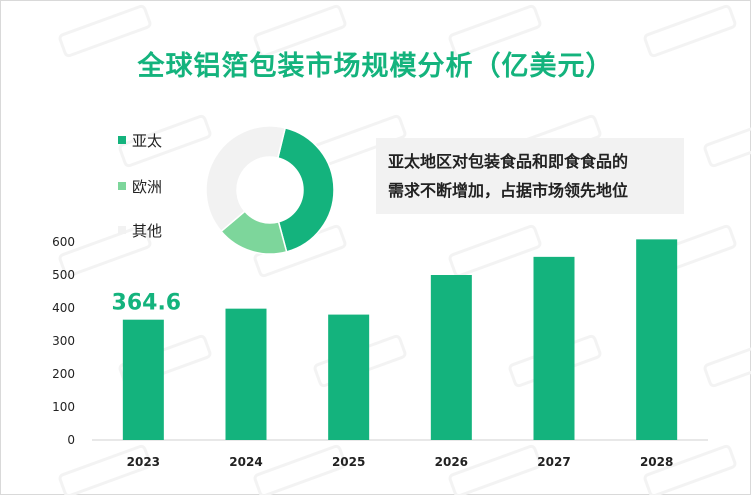 The width and height of the screenshot is (751, 495). I want to click on x-tick-label-2023: 2023, so click(143, 462).